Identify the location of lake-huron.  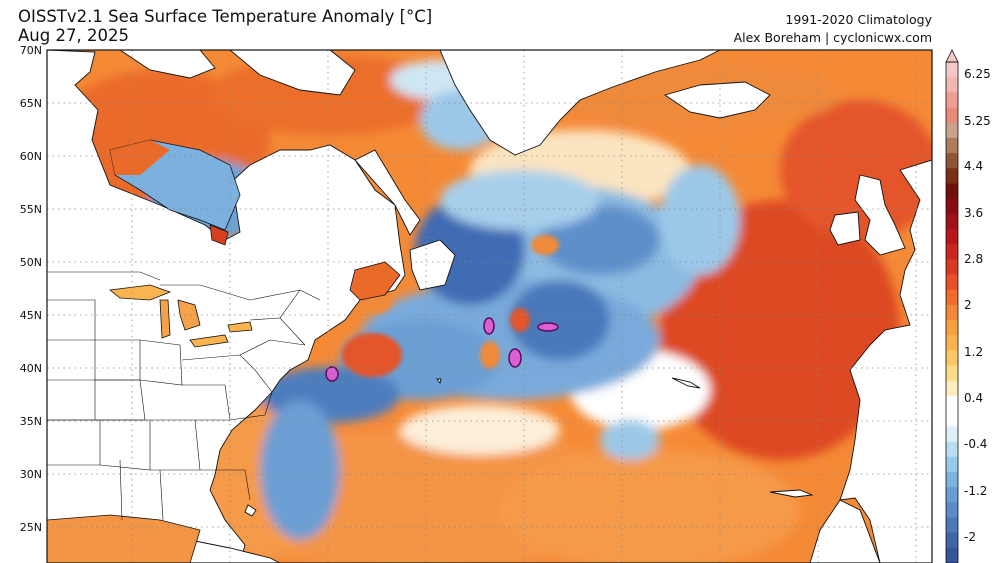
(189, 315).